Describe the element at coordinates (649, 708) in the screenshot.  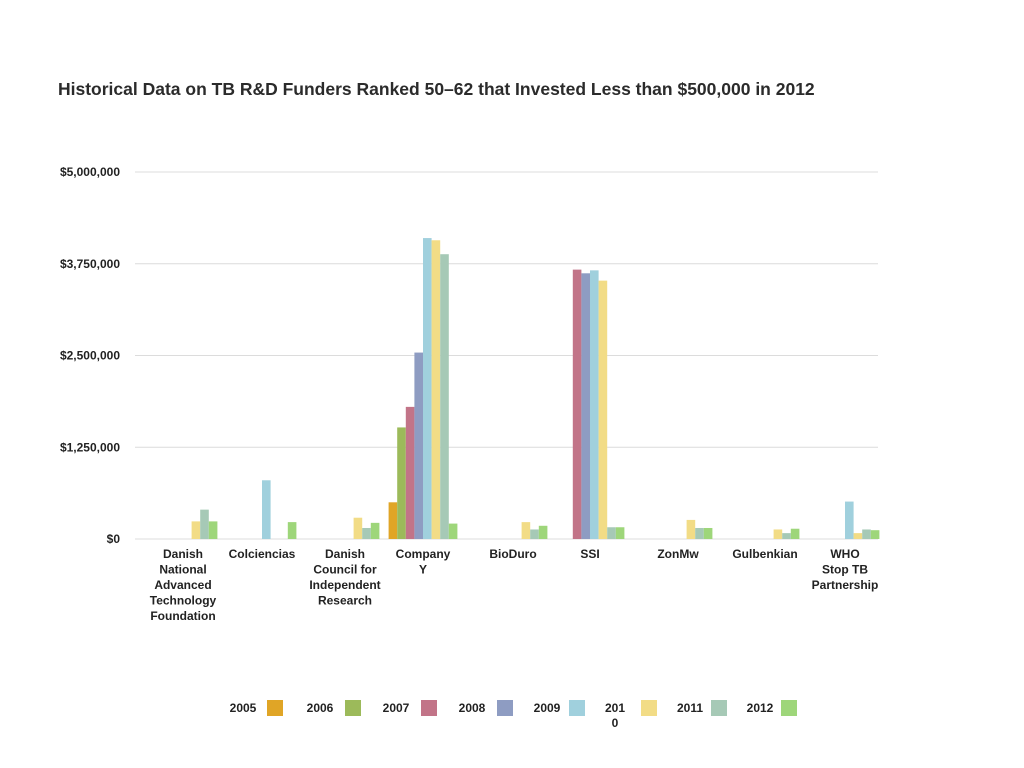
I see `legend-swatch-2010` at that location.